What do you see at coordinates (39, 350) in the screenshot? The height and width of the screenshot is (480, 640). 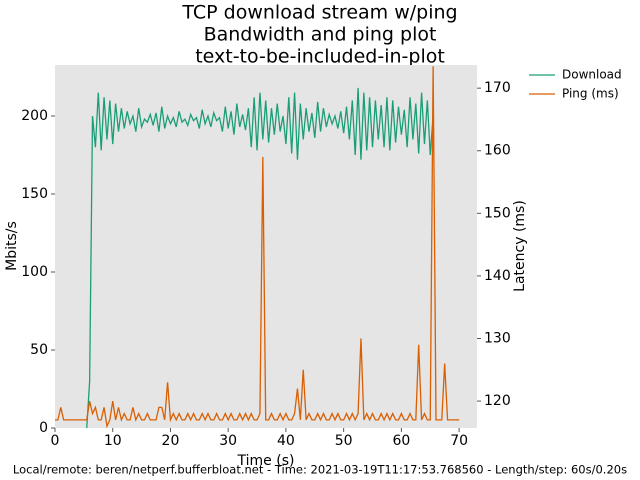 I see `y-tick-label: 50` at bounding box center [39, 350].